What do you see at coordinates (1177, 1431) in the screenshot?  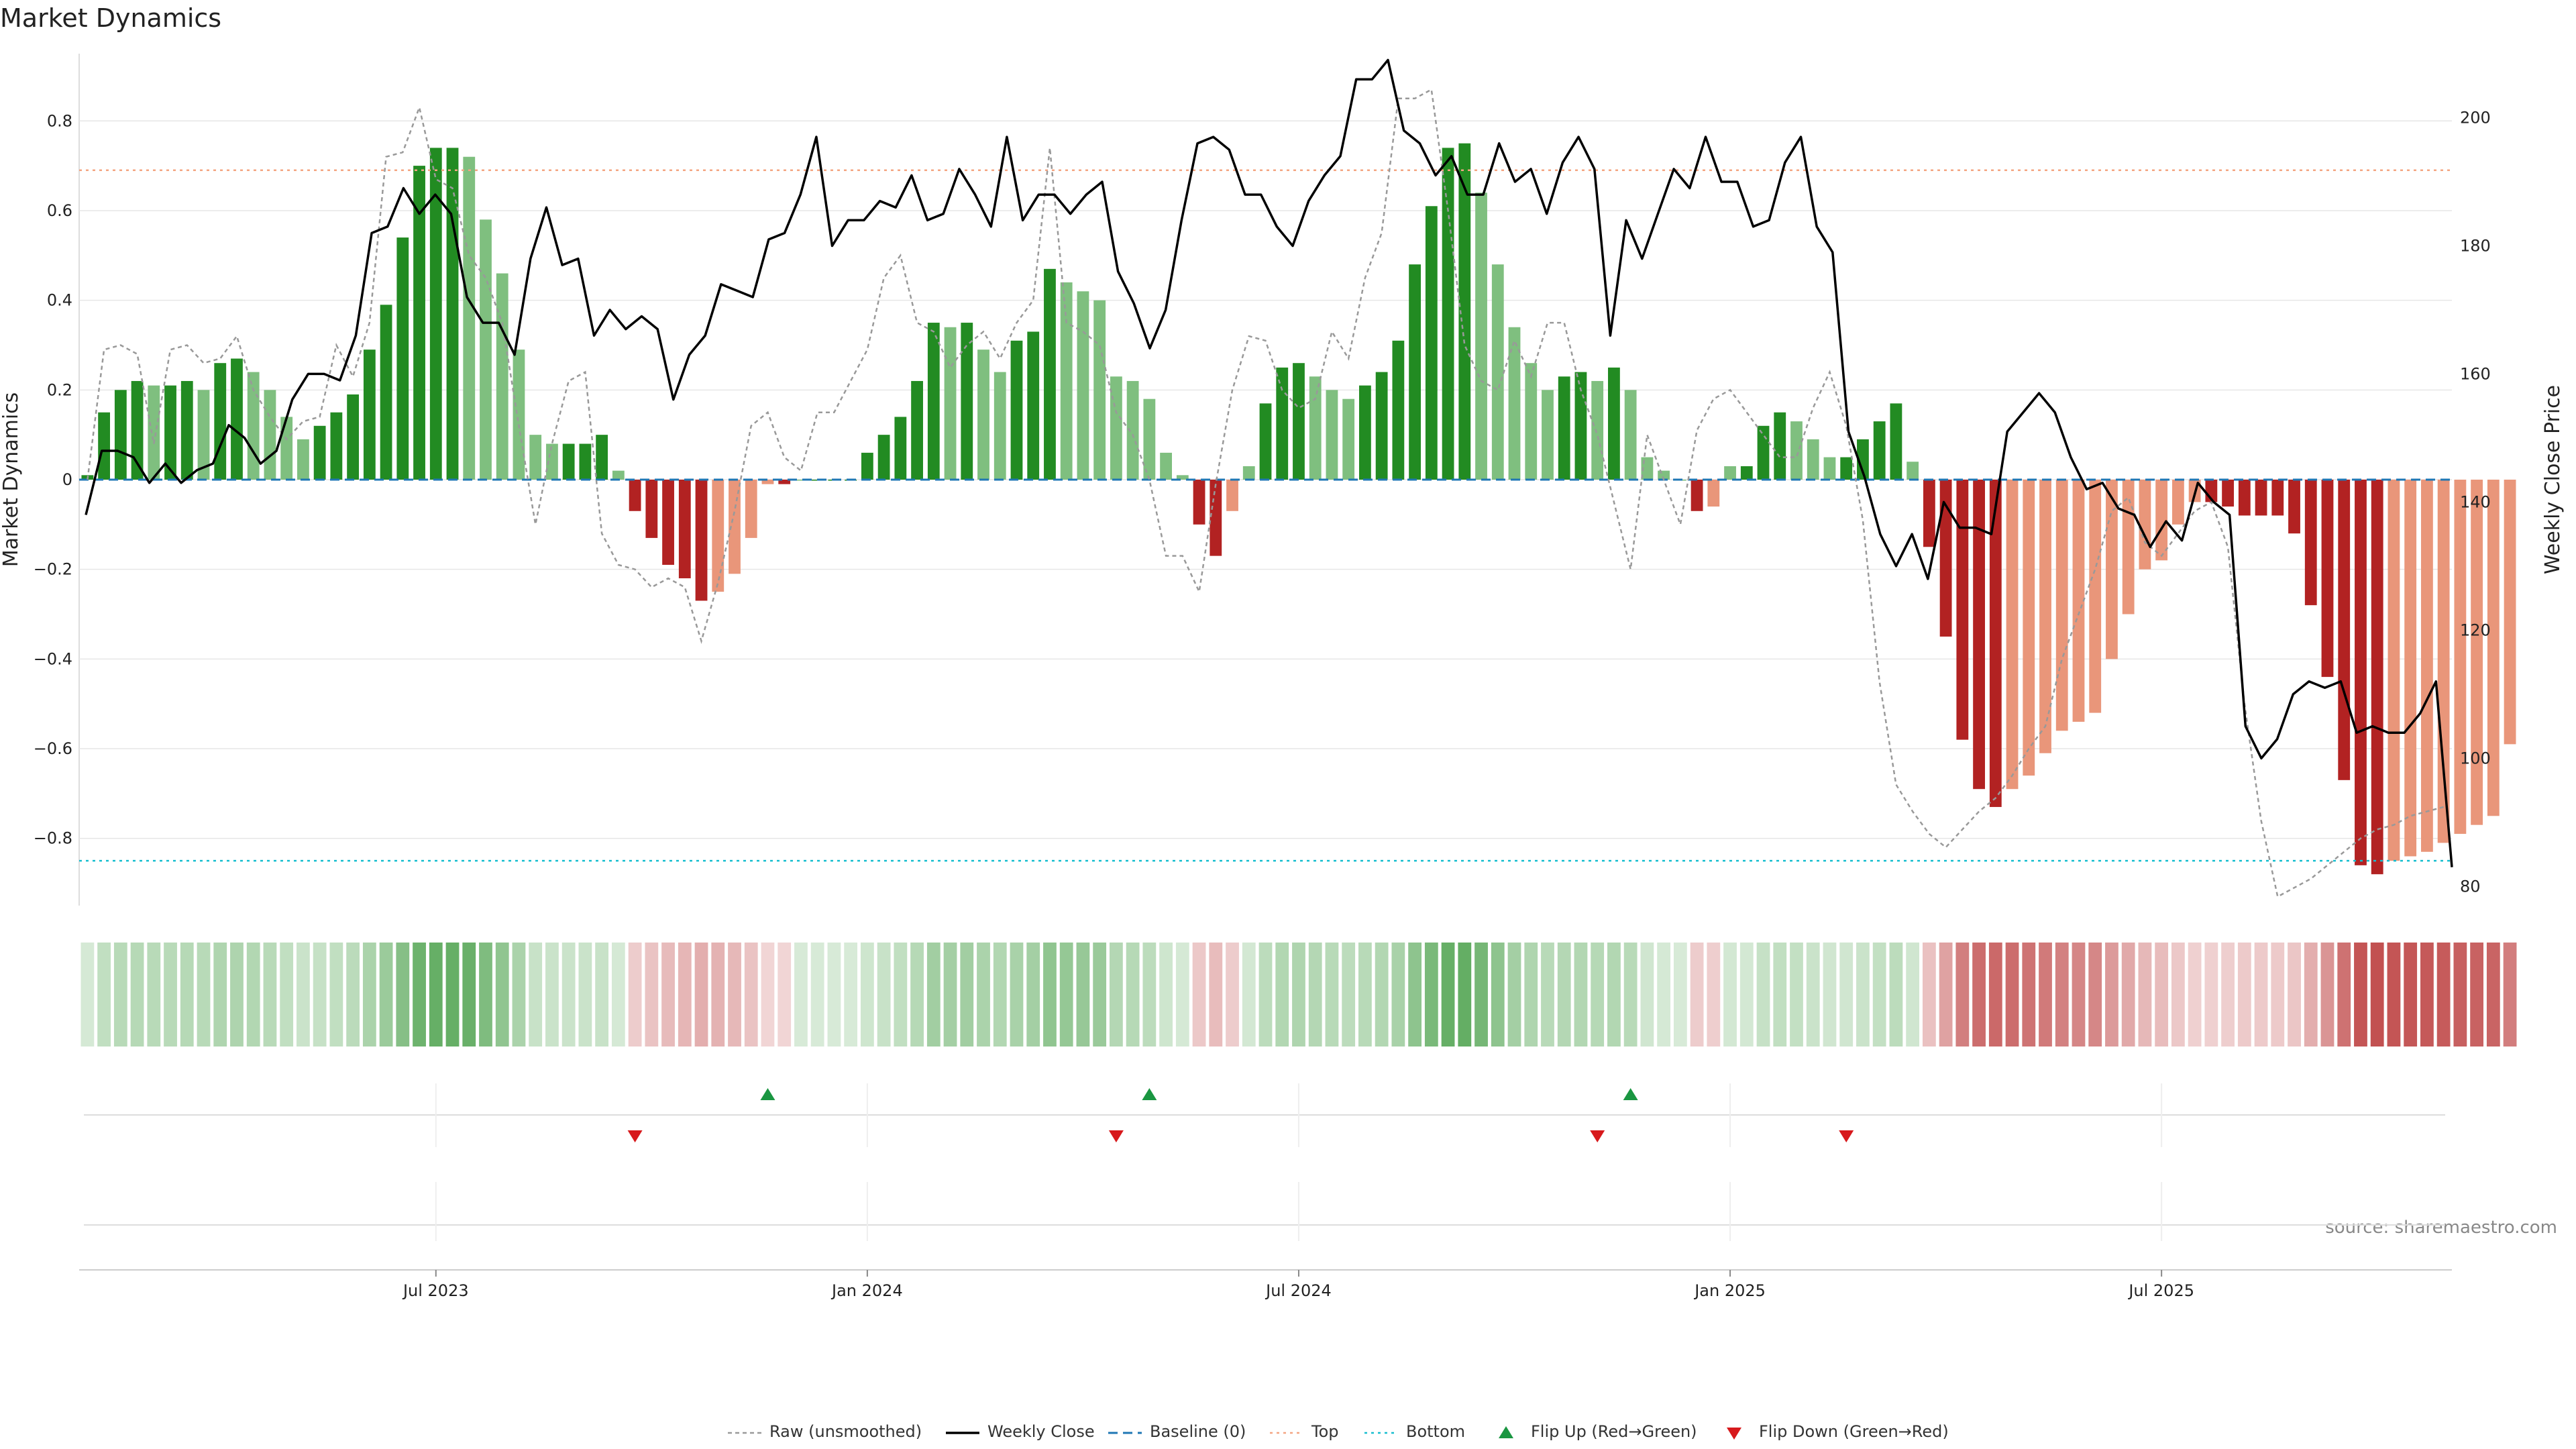 I see `legend-item-baseline: Baseline (0)` at bounding box center [1177, 1431].